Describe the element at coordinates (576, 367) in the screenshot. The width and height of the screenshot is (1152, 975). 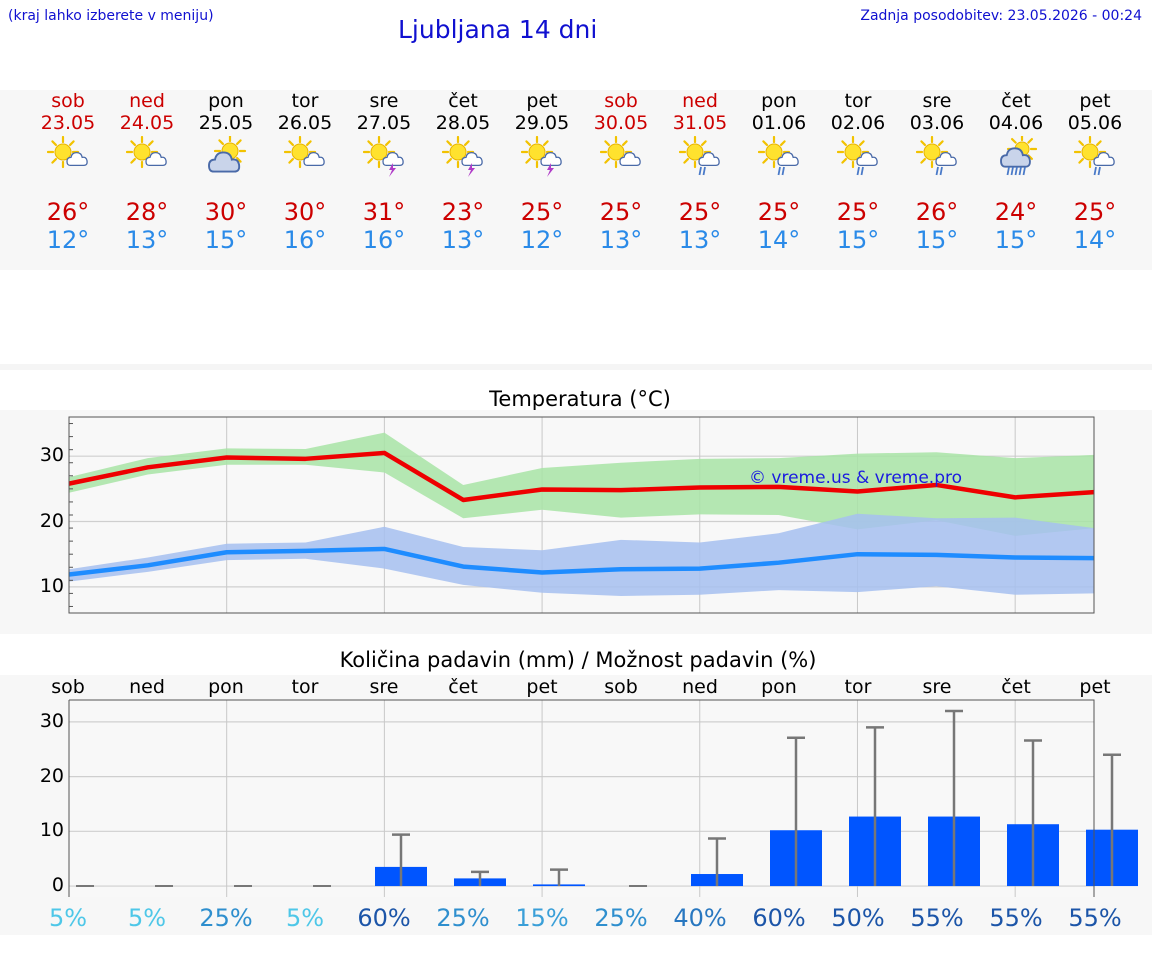
I see `separator` at that location.